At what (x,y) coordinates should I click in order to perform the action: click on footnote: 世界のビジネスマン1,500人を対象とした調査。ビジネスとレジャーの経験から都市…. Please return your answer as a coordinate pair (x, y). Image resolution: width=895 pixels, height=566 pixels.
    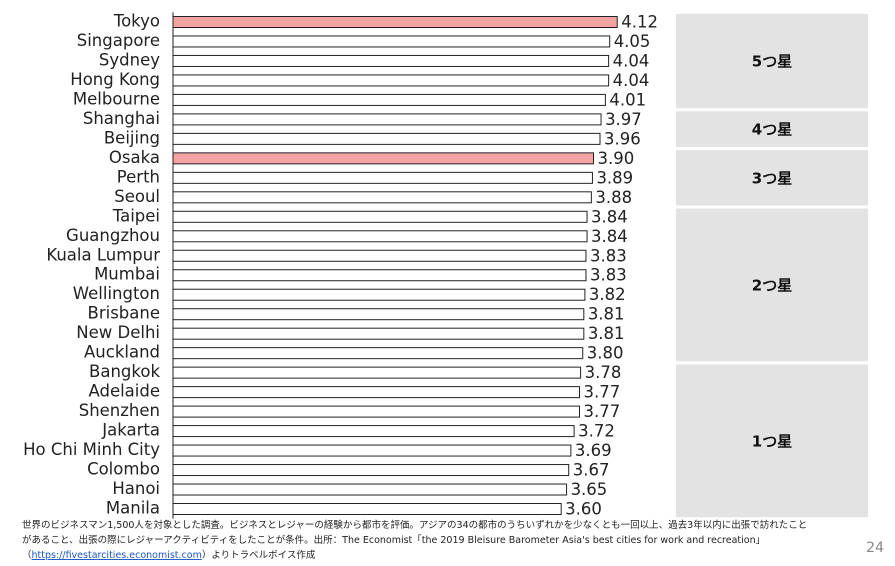
    Looking at the image, I should click on (414, 525).